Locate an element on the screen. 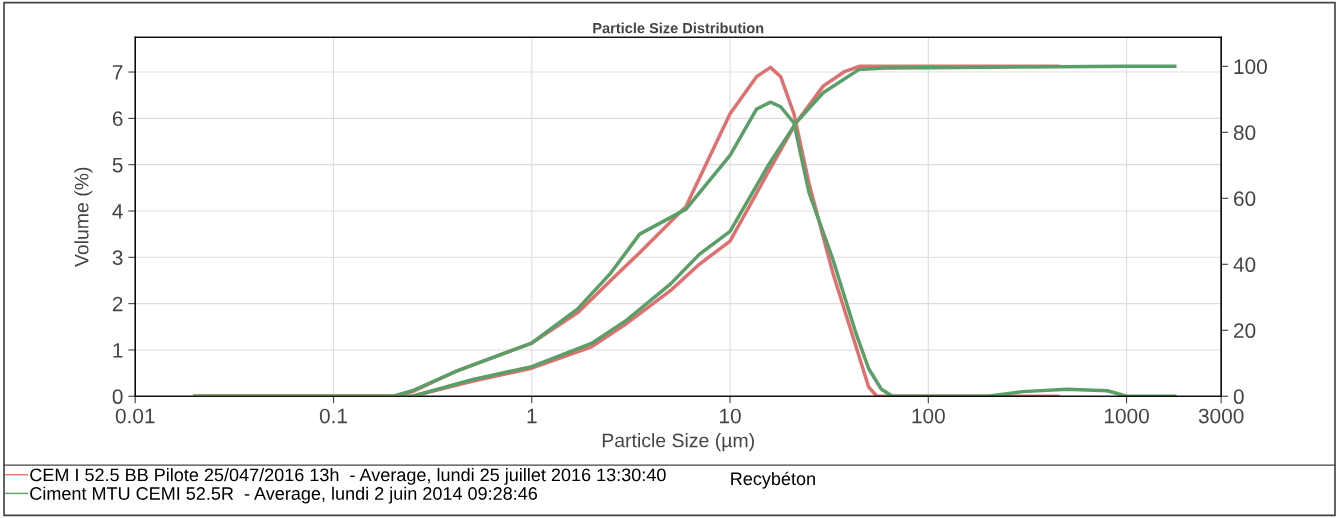 This screenshot has width=1339, height=518. x-tick-label: 1000 is located at coordinates (1126, 416).